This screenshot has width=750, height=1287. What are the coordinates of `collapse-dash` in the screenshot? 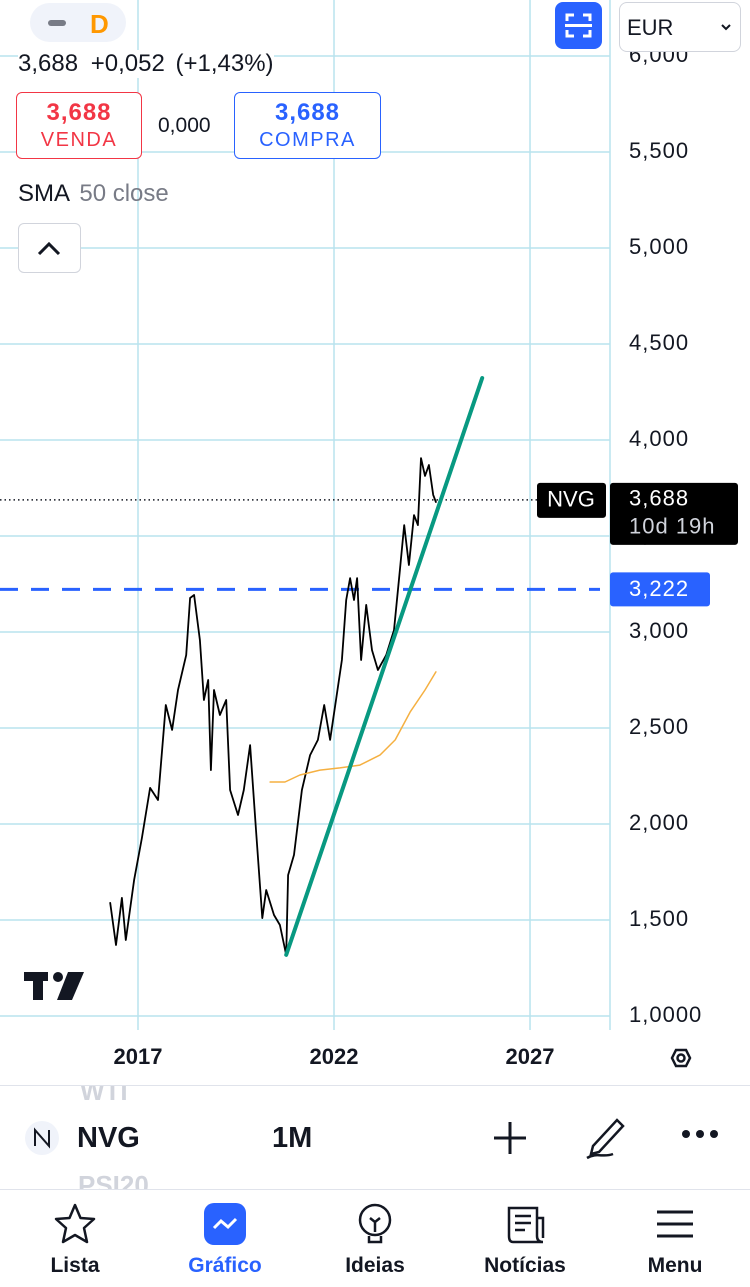 It's located at (57, 23).